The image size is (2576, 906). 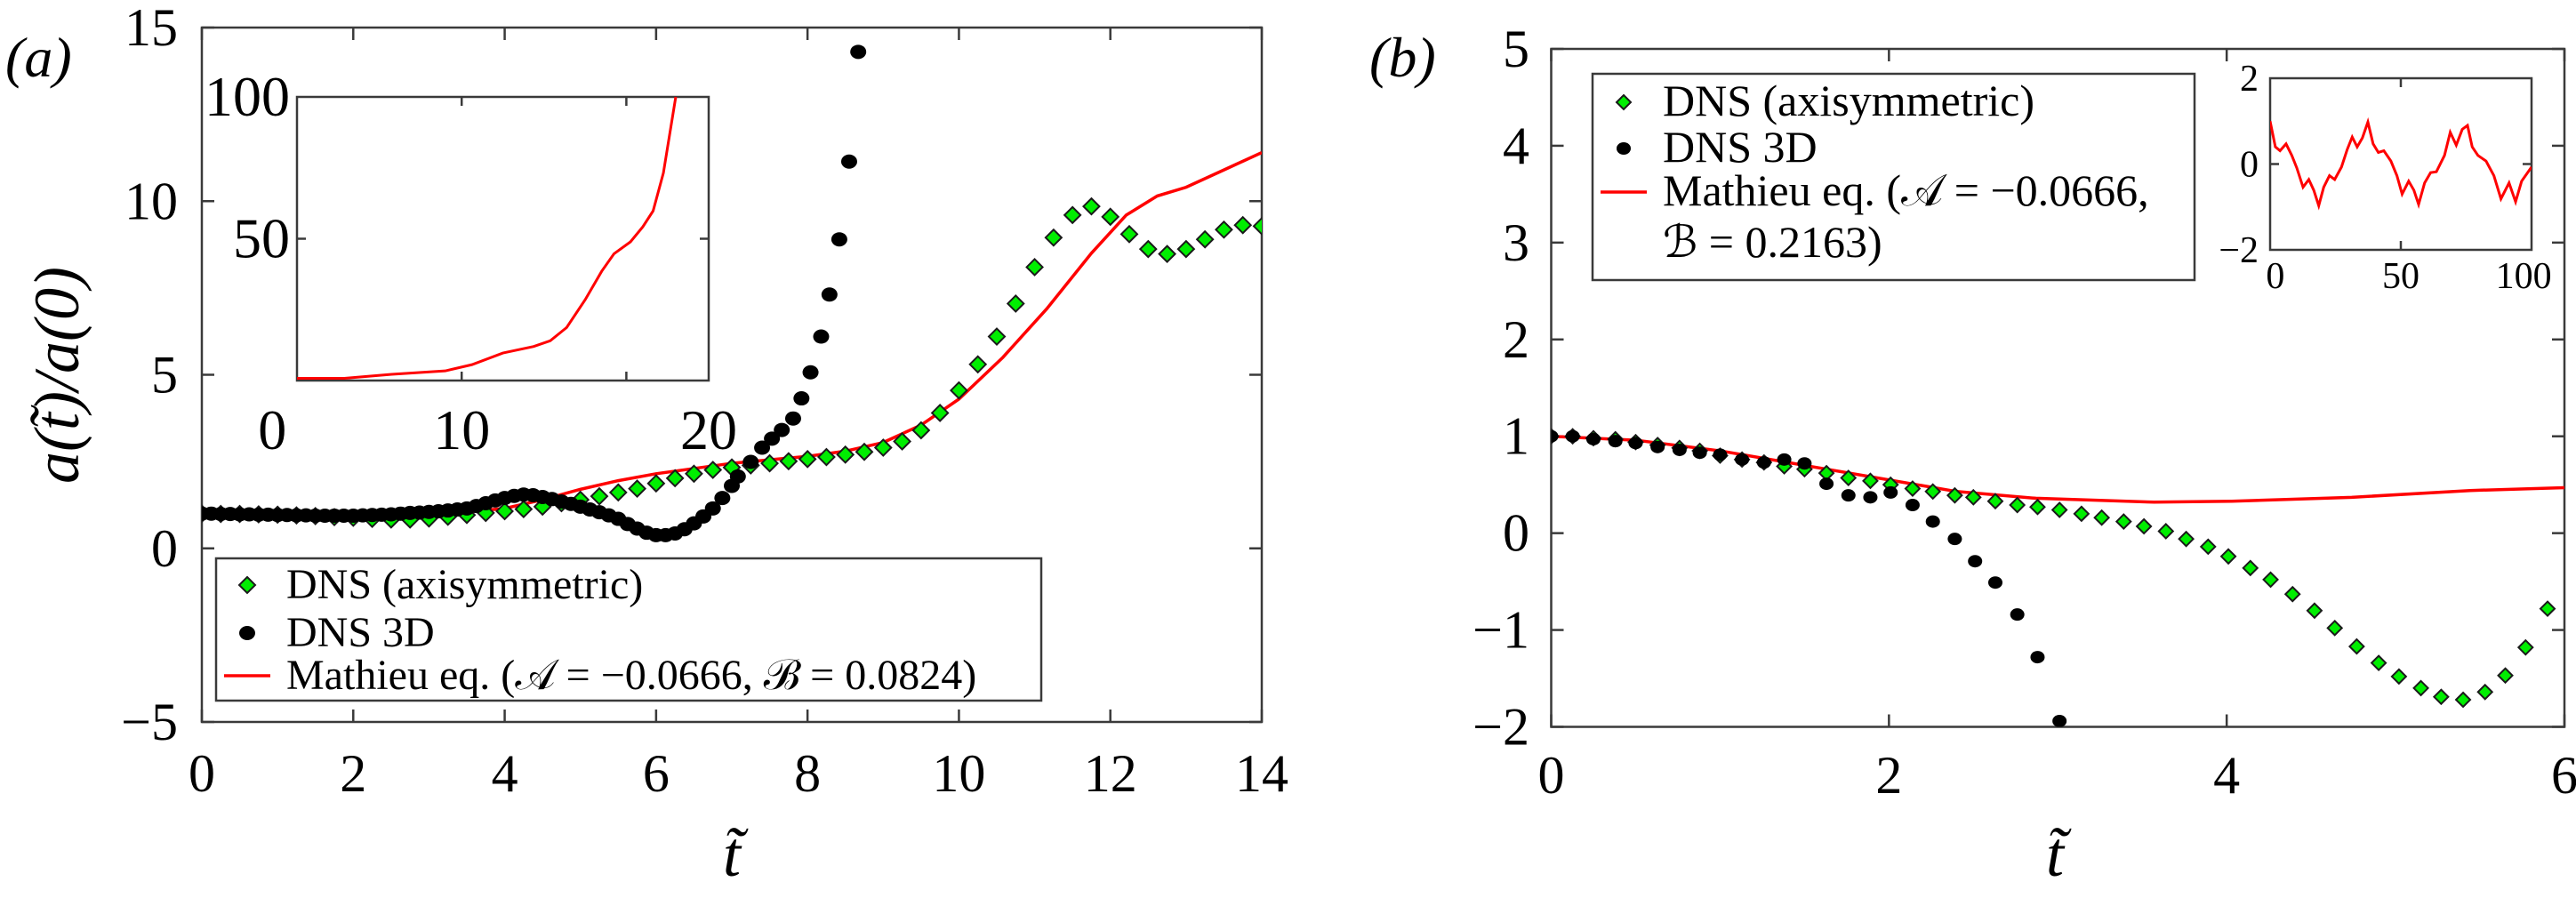 What do you see at coordinates (708, 430) in the screenshot?
I see `inset-x-tick-label: 20` at bounding box center [708, 430].